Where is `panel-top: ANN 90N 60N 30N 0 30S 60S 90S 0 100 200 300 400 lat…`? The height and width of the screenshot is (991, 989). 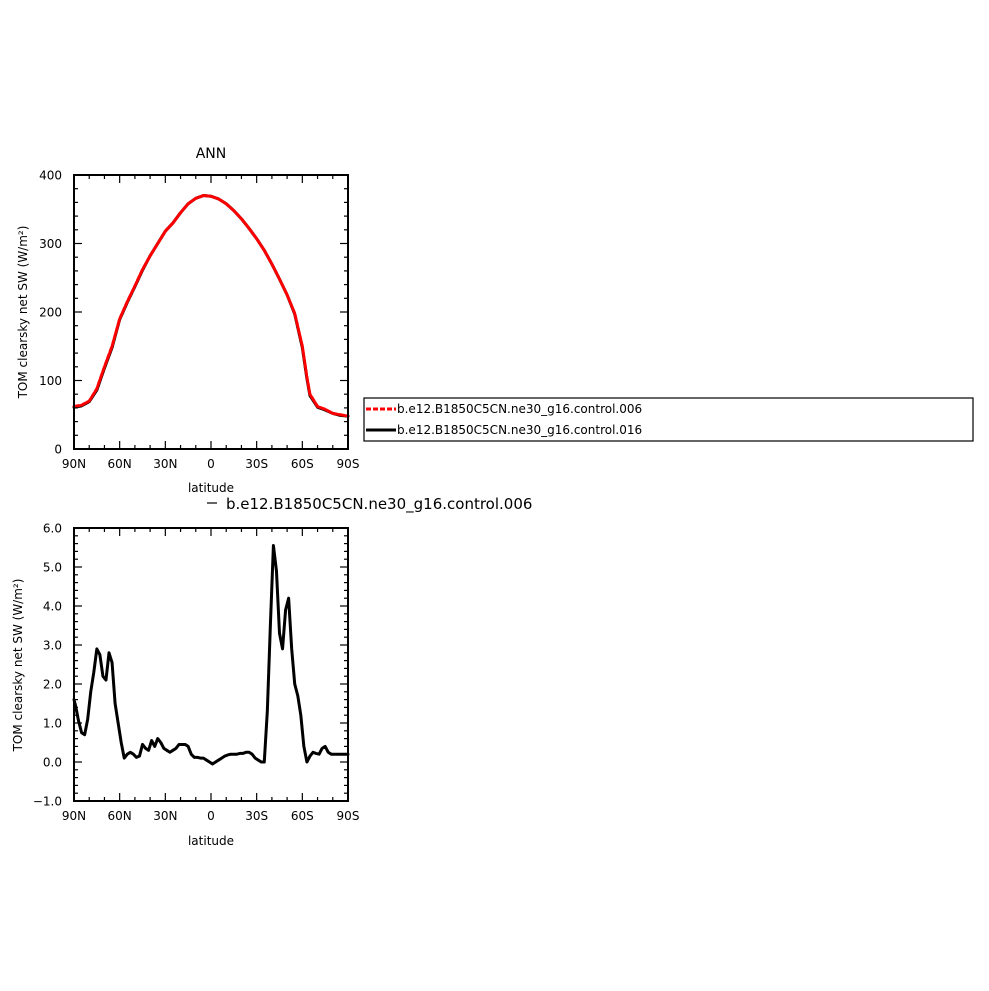 panel-top: ANN 90N 60N 30N 0 30S 60S 90S 0 100 200 300 400 lat… is located at coordinates (187, 320).